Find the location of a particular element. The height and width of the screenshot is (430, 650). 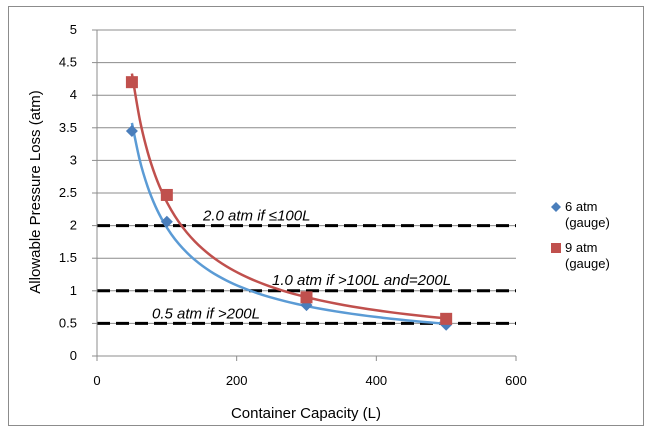

y-tick-label-1: 0.5 is located at coordinates (68, 322).